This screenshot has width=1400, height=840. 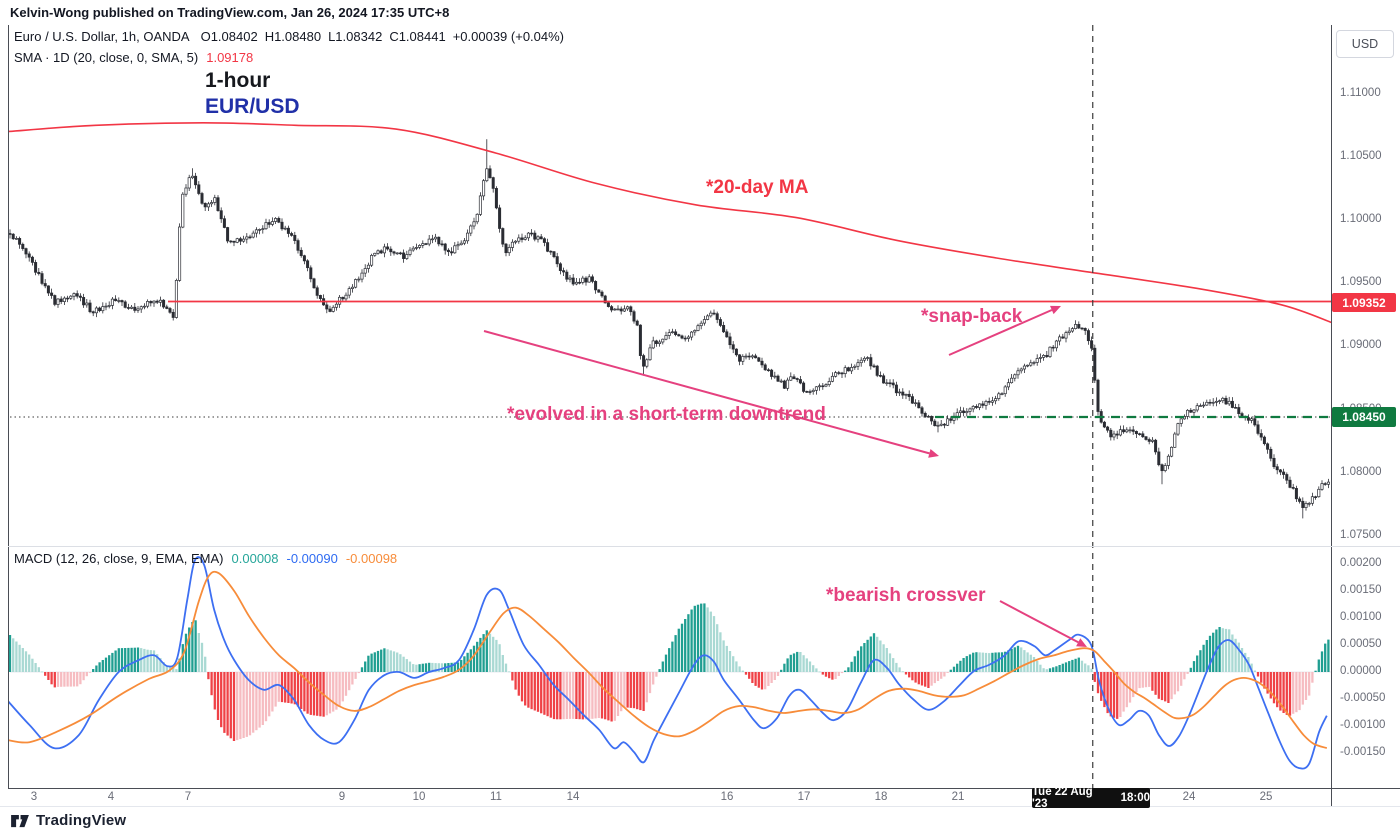 What do you see at coordinates (1062, 798) in the screenshot?
I see `crosshair-date: Tue 22 Aug '23` at bounding box center [1062, 798].